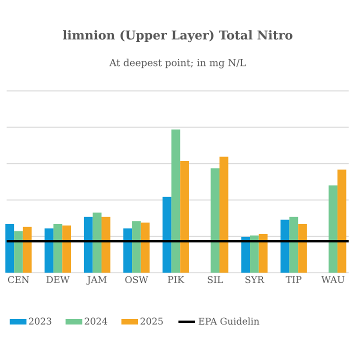 This screenshot has width=350, height=342. Describe the element at coordinates (332, 279) in the screenshot. I see `x-tick-label: WAU` at that location.